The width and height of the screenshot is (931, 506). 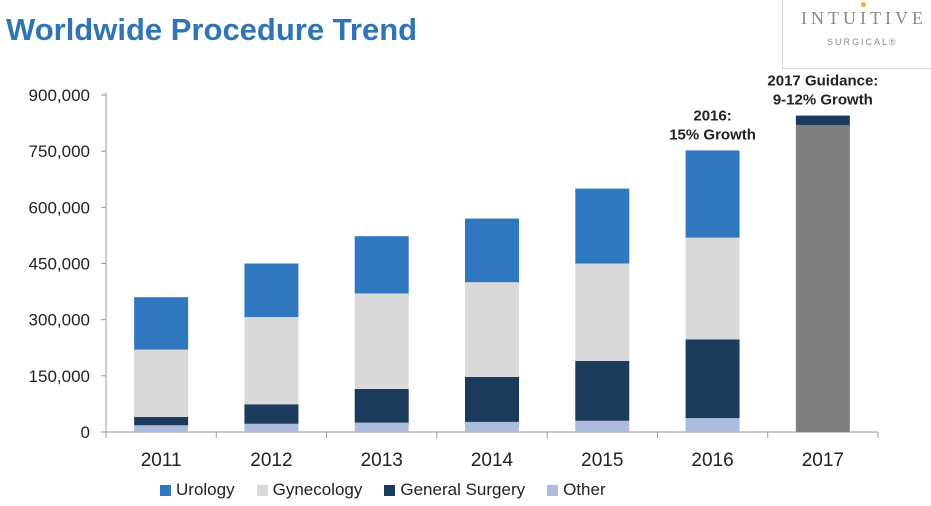 I want to click on legend-item-other: Other, so click(x=576, y=490).